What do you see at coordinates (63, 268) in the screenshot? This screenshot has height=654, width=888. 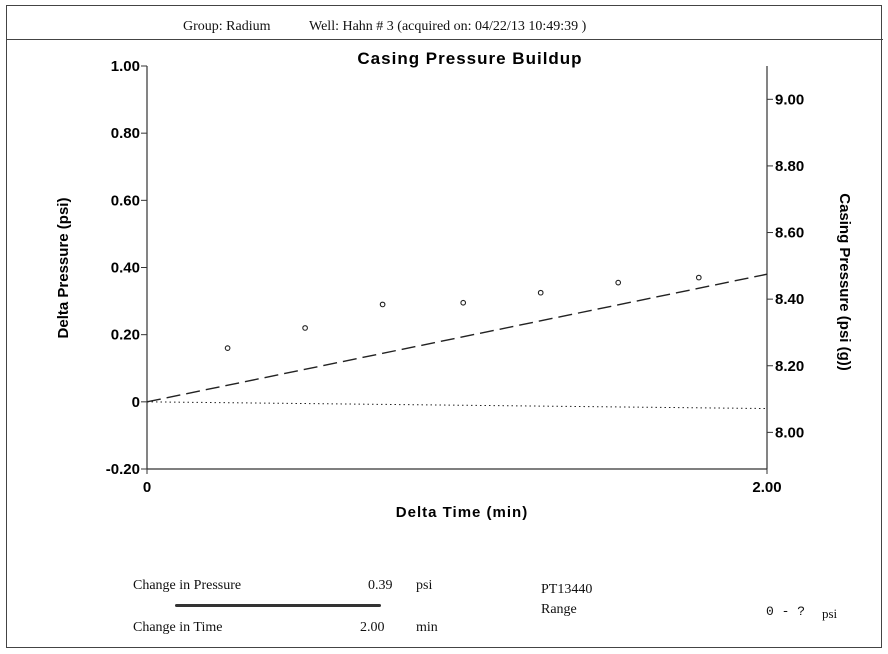 I see `y-axis-label: Delta Pressure (psi)` at bounding box center [63, 268].